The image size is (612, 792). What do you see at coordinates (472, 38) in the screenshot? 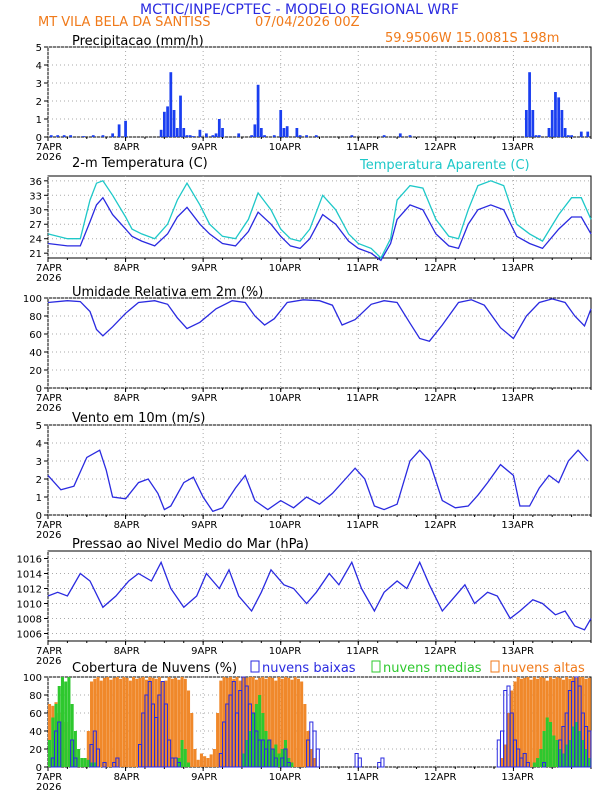
I see `header-coords: 59.9506W 15.0081S 198m` at bounding box center [472, 38].